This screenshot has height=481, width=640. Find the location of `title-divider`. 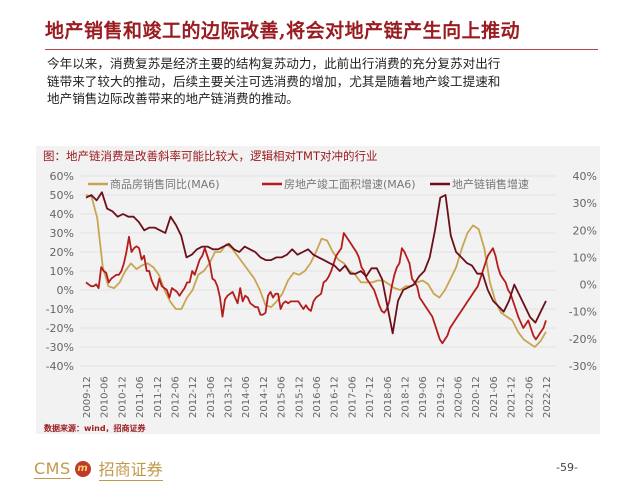

title-divider is located at coordinates (321, 49).